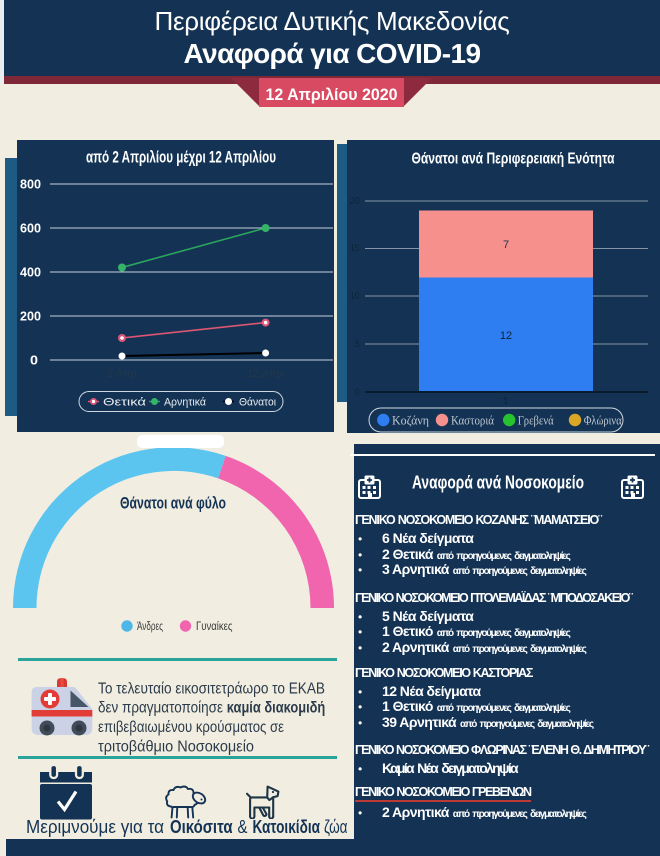 This screenshot has width=660, height=856. I want to click on svg-text: Άνδρες, so click(150, 626).